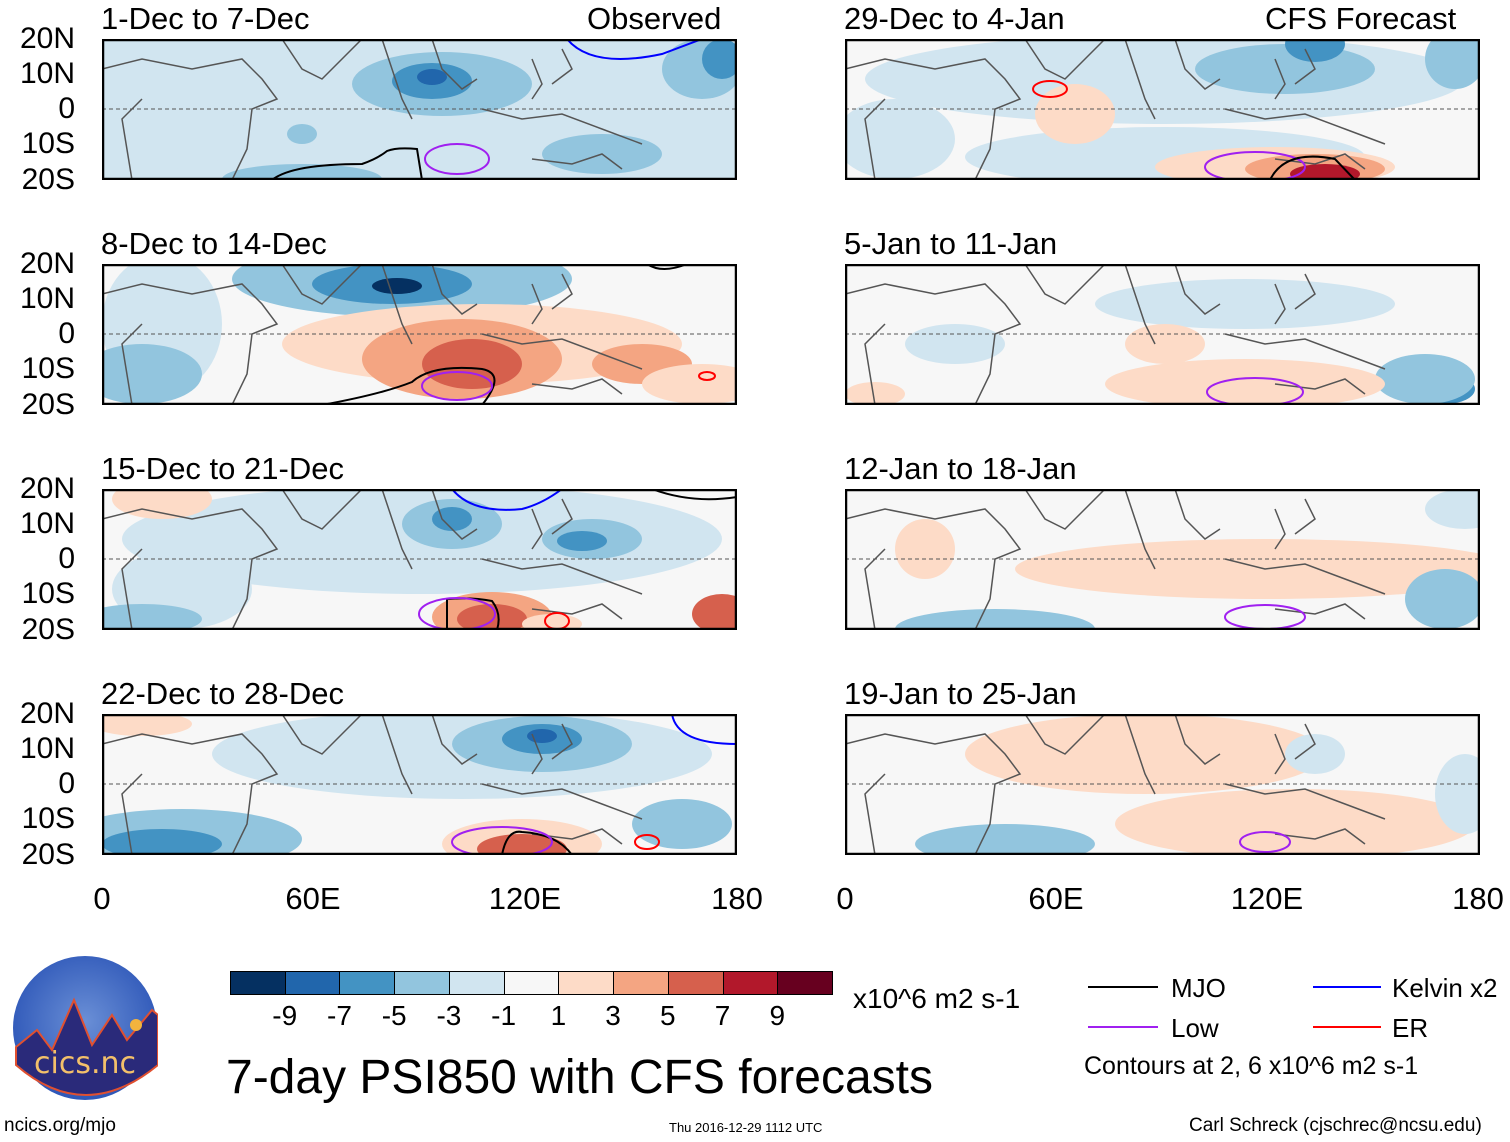 Image resolution: width=1510 pixels, height=1142 pixels. What do you see at coordinates (222, 468) in the screenshot?
I see `panel-title: 15-Dec to 21-Dec` at bounding box center [222, 468].